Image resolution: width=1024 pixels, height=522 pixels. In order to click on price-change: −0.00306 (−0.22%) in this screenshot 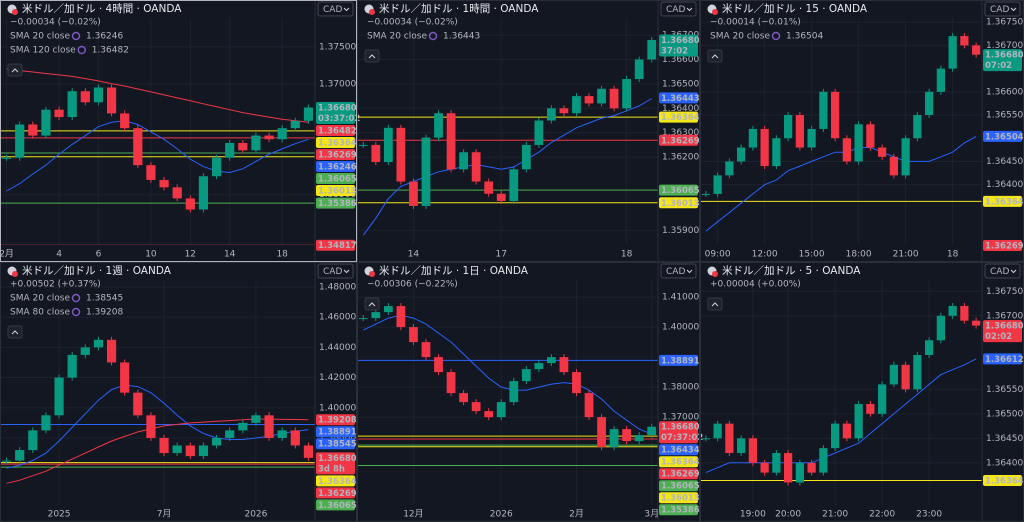, I will do `click(412, 285)`.